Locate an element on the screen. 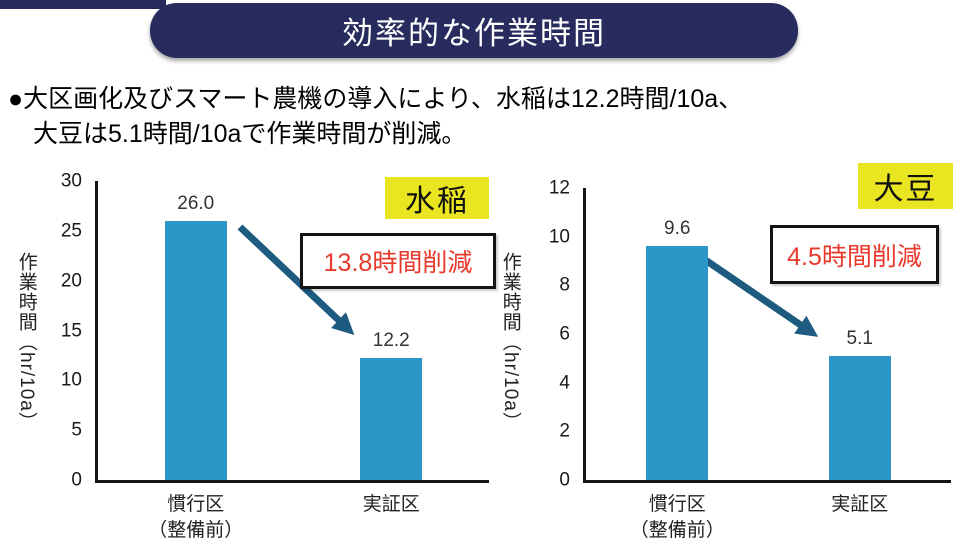 The image size is (961, 556). y-axis-tick-label: 25 is located at coordinates (71, 231).